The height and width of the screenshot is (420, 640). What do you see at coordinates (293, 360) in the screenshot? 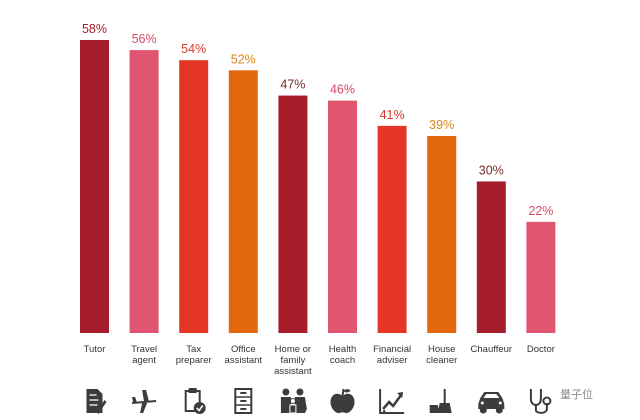
I see `category-label-5: Home or family assistant` at bounding box center [293, 360].